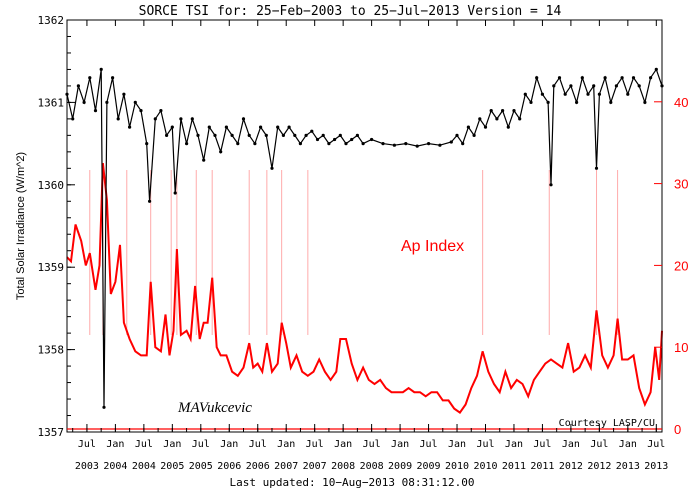 This screenshot has height=490, width=694. Describe the element at coordinates (681, 184) in the screenshot. I see `right-tick-label: 30` at that location.